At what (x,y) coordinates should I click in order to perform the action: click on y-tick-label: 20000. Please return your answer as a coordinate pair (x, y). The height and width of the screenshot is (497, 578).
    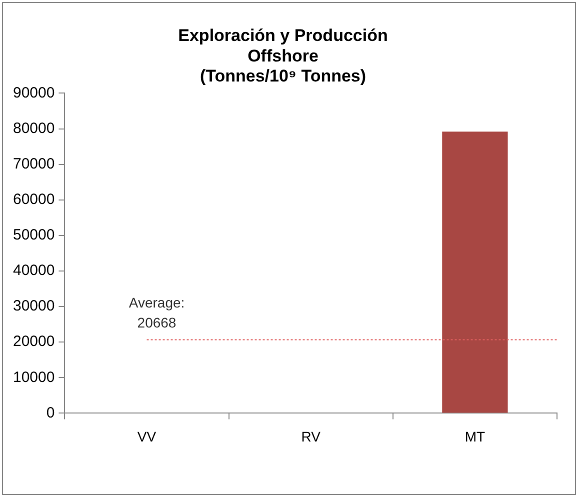
    Looking at the image, I should click on (33, 341).